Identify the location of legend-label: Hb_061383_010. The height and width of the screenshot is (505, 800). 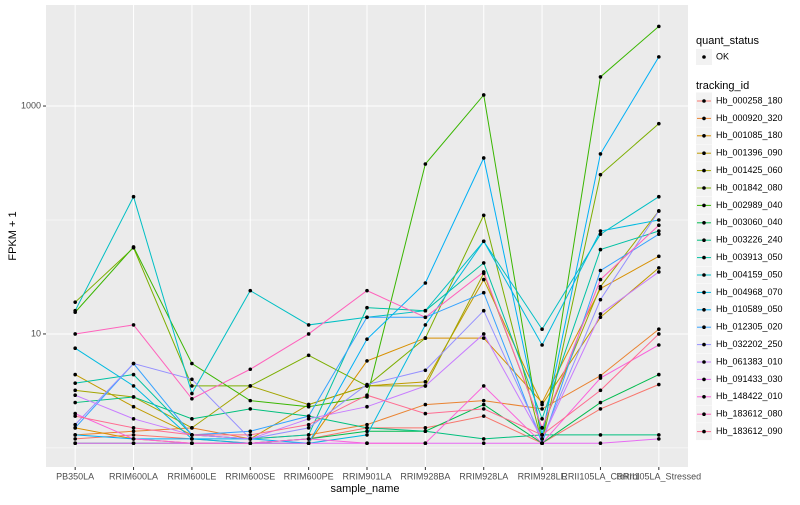
(749, 361).